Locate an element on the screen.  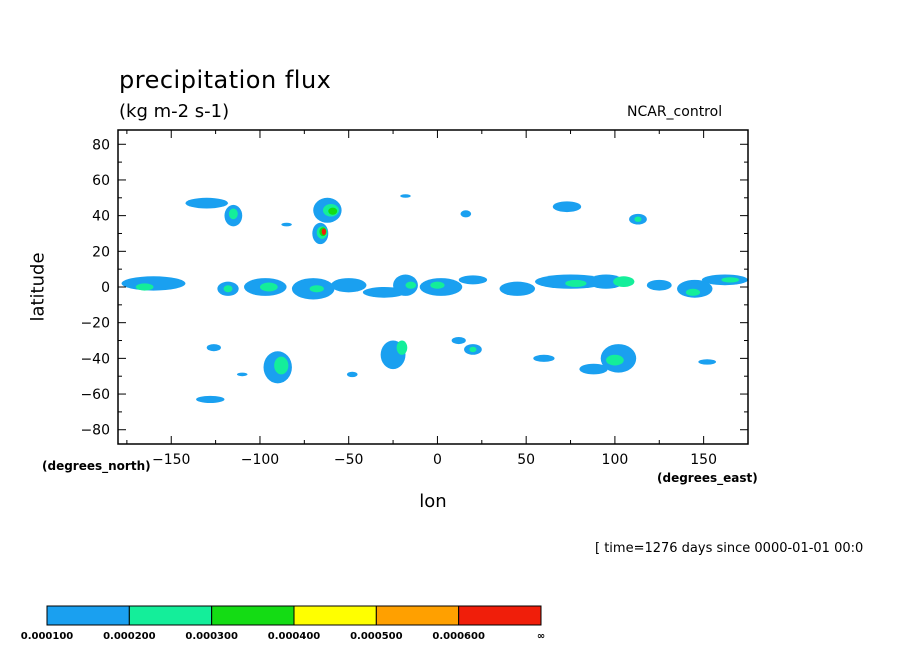
y-tick-label: −60 is located at coordinates (95, 395).